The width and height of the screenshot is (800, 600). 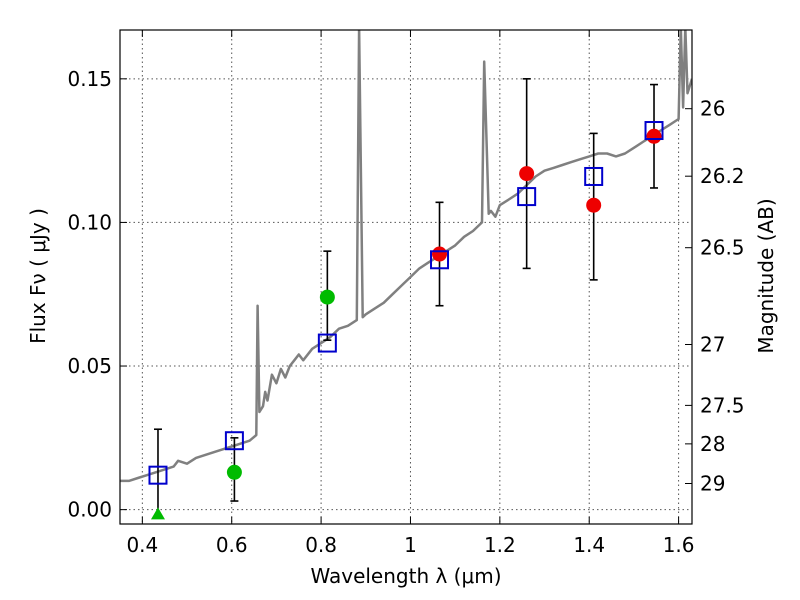 What do you see at coordinates (712, 444) in the screenshot?
I see `mag-tick-label: 28` at bounding box center [712, 444].